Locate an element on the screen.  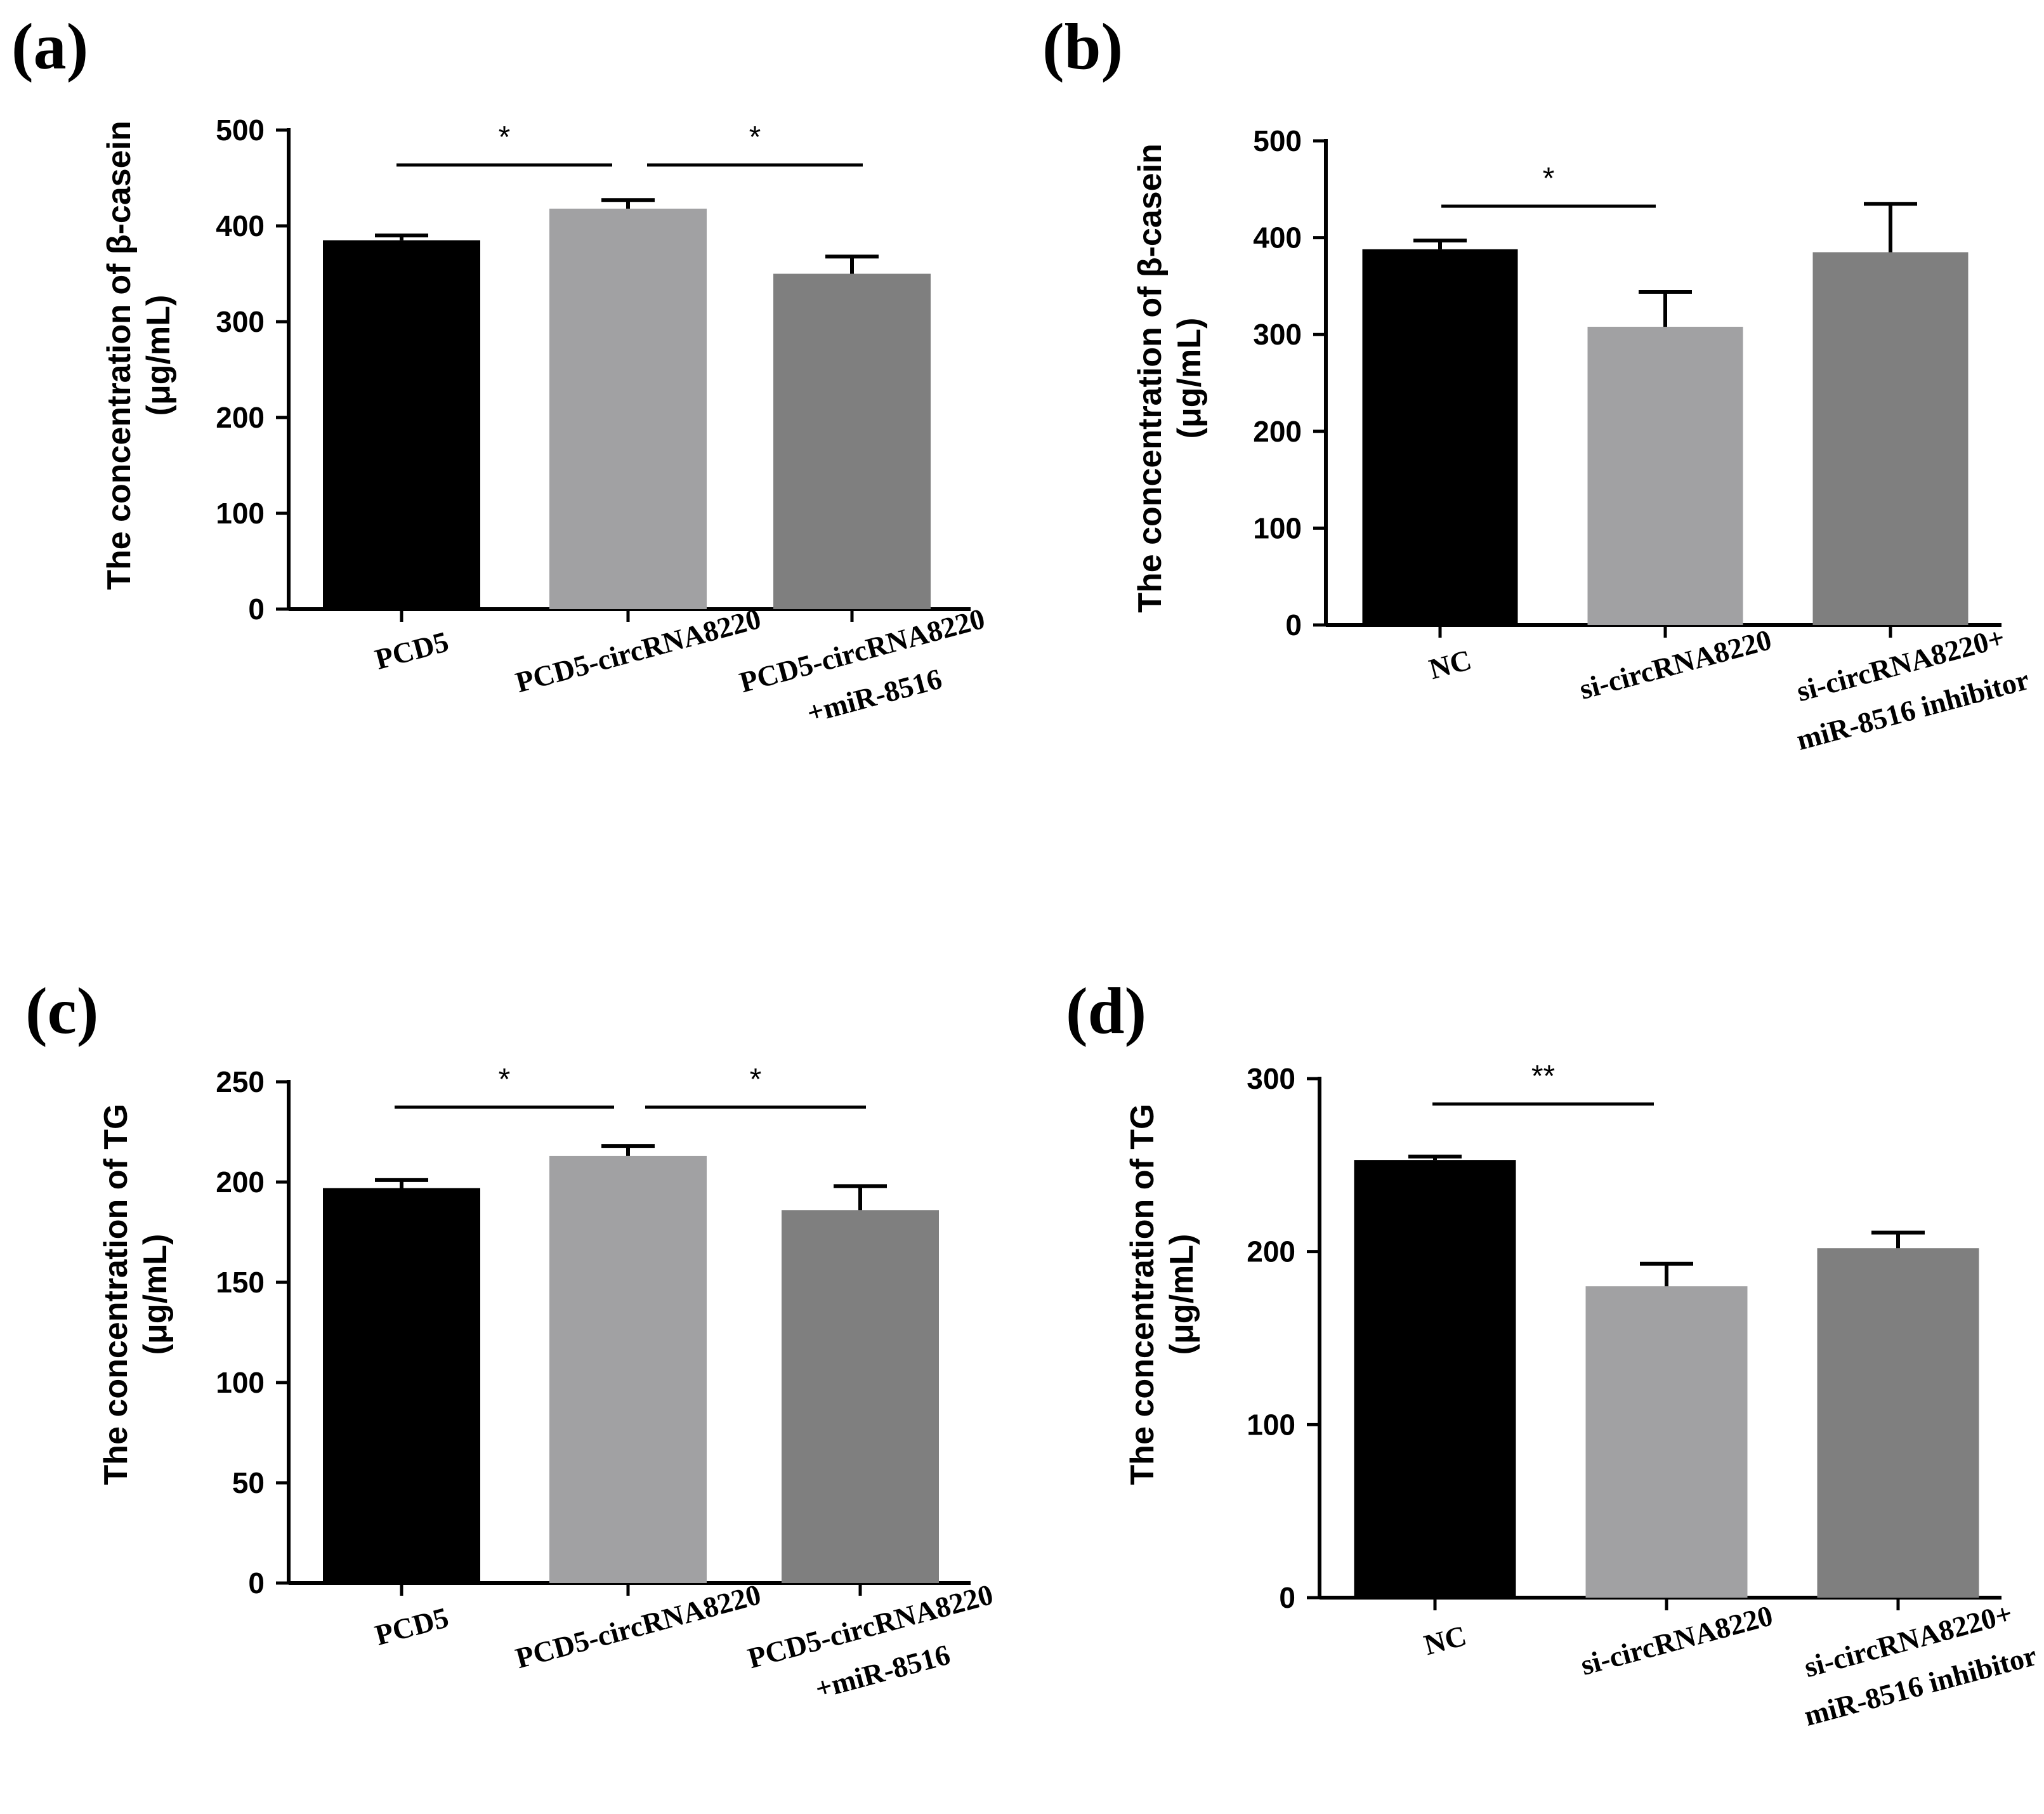
panel-letter: (c) is located at coordinates (62, 1011).